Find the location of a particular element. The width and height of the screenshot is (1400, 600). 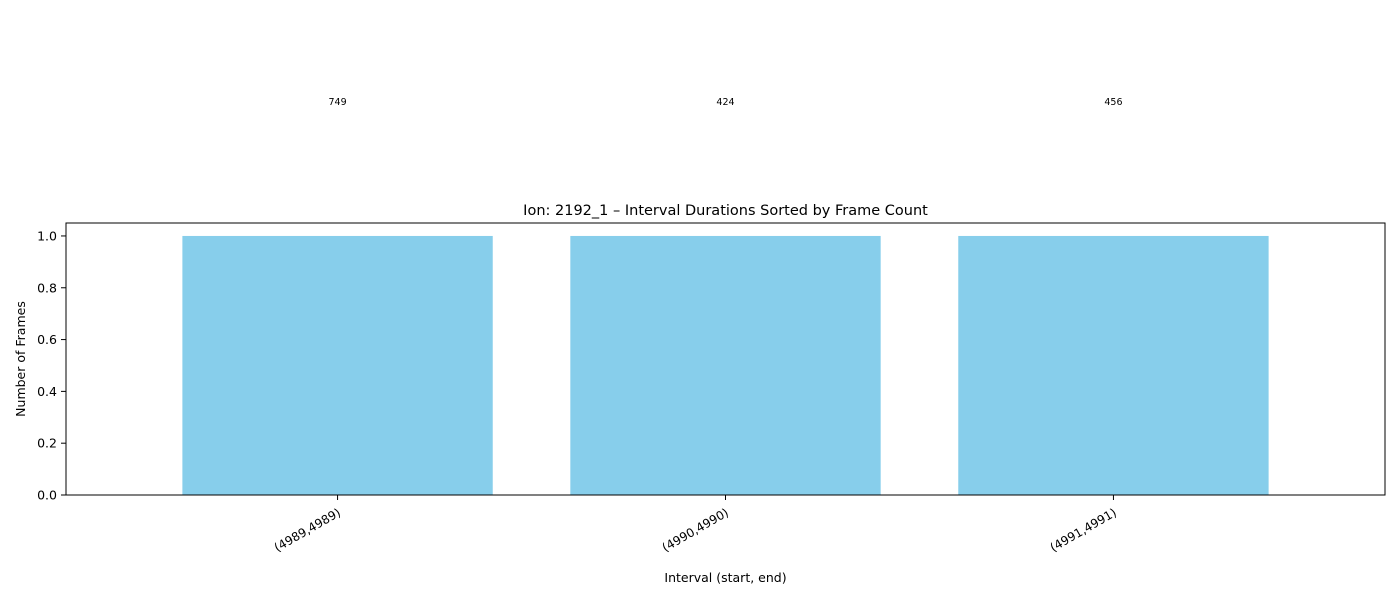

y-tick-label: 0.2 is located at coordinates (47, 443).